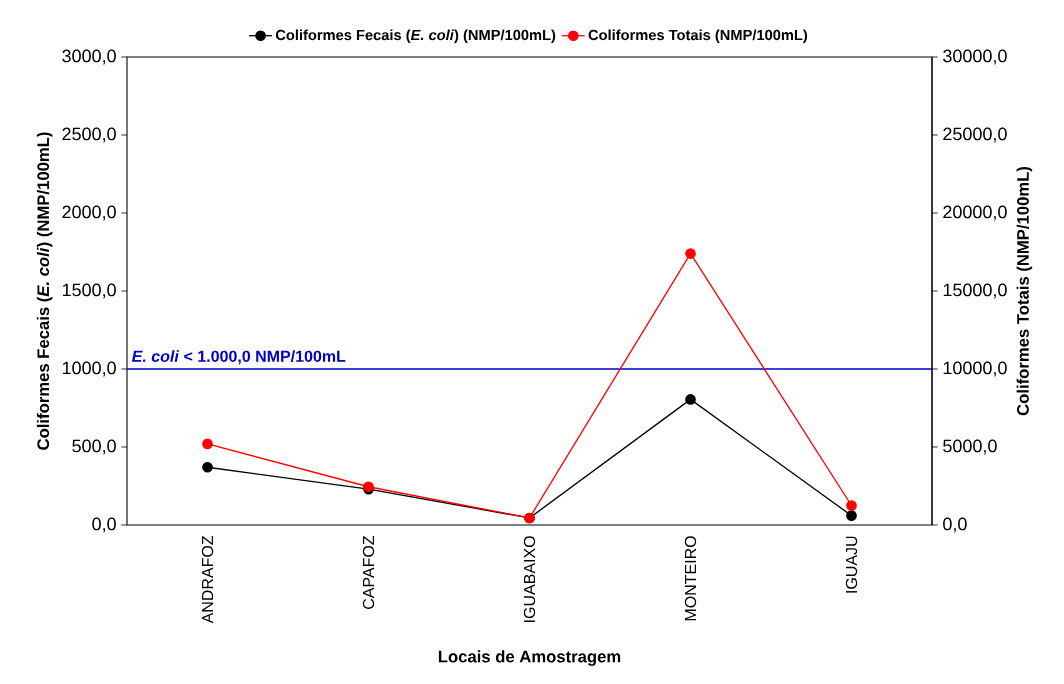  What do you see at coordinates (975, 135) in the screenshot?
I see `y2-tick-label: 25000,0` at bounding box center [975, 135].